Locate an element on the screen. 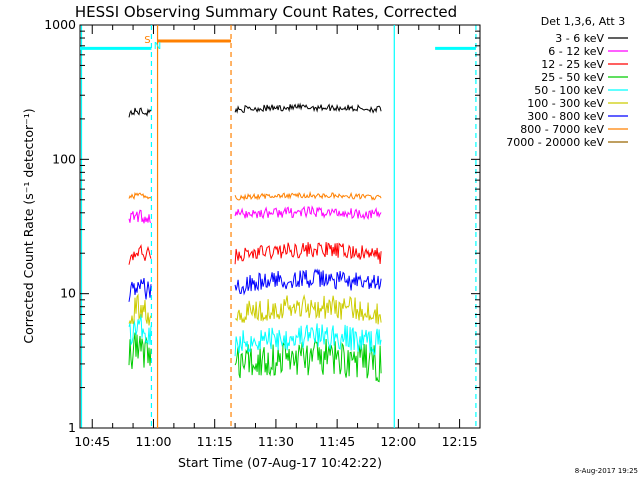  y-tick-label: 100 is located at coordinates (64, 158).